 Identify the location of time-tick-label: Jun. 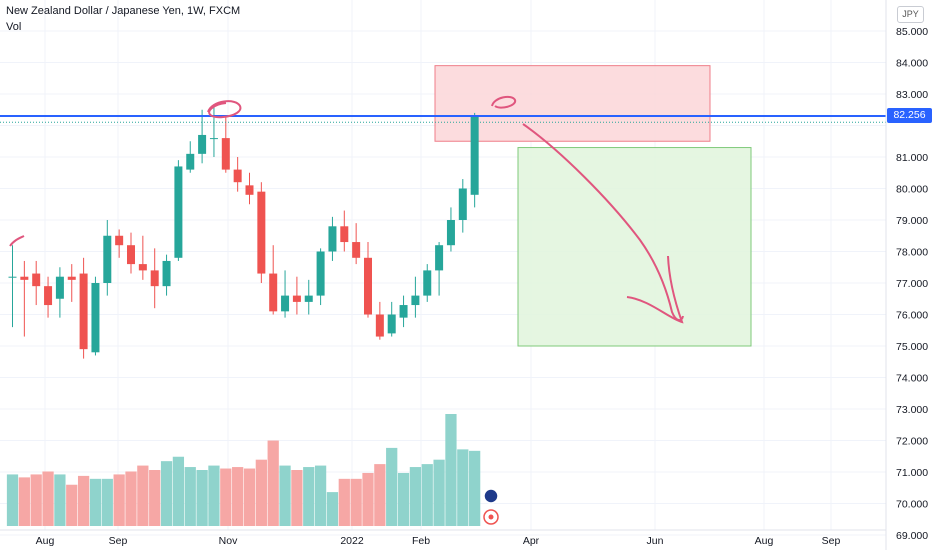
(655, 541).